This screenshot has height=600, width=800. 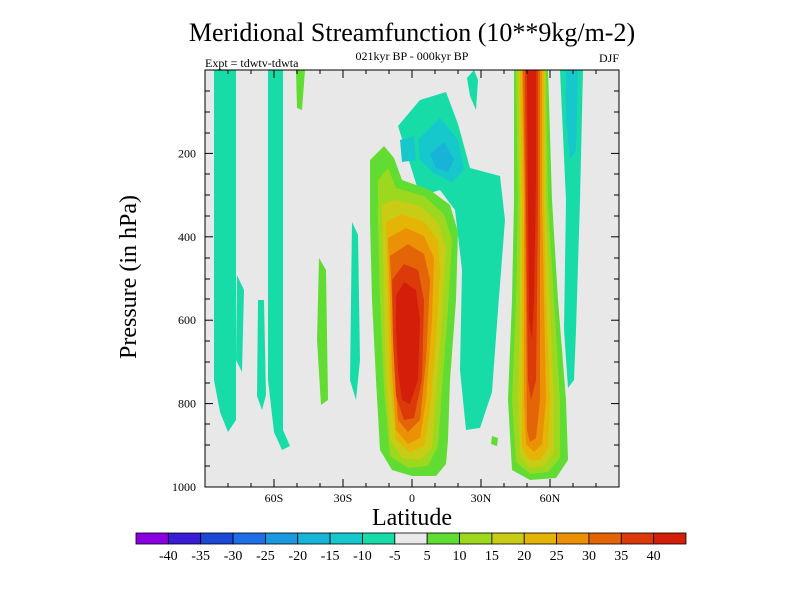 What do you see at coordinates (492, 556) in the screenshot?
I see `colorbar-label: 15` at bounding box center [492, 556].